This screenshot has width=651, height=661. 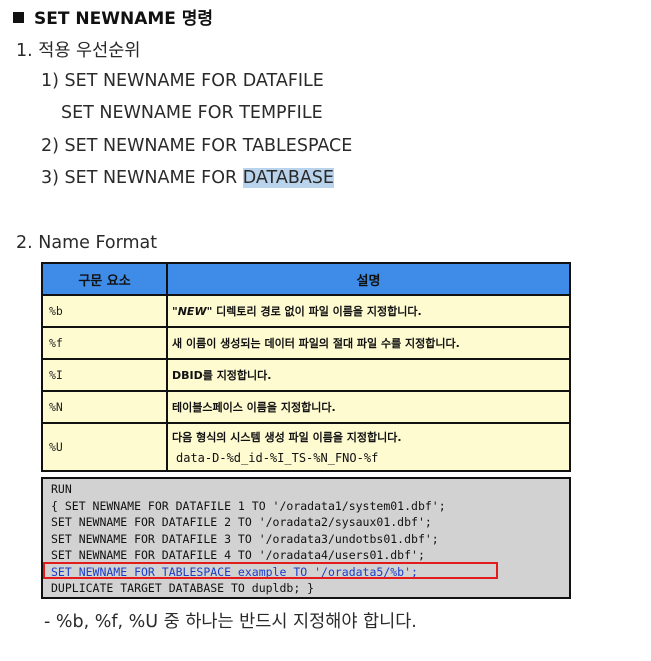 I want to click on format-description: DBID를 지정합니다., so click(x=368, y=375).